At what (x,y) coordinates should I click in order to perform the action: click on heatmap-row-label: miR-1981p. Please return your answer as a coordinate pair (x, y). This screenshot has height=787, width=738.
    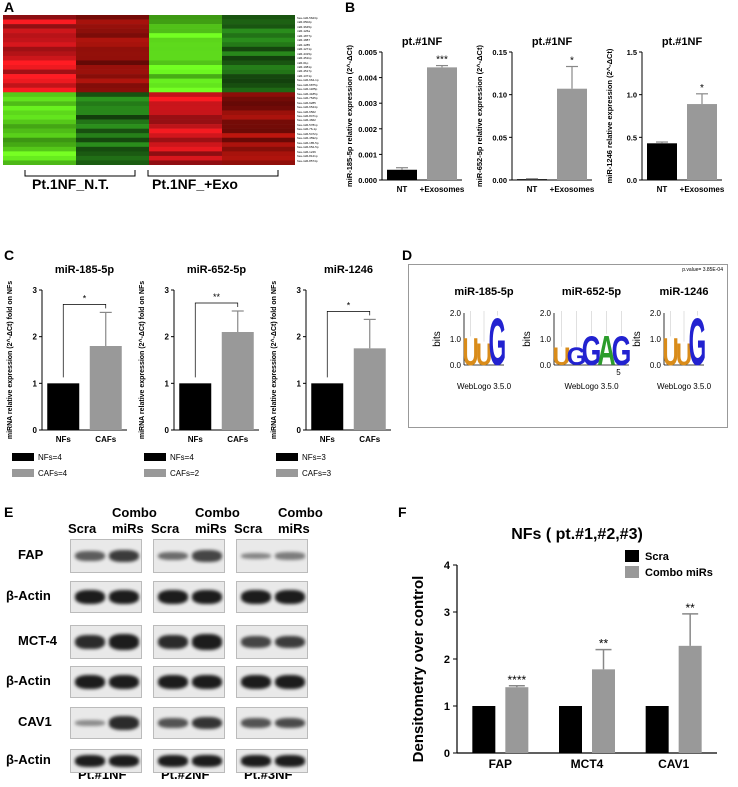
    Looking at the image, I should click on (304, 66).